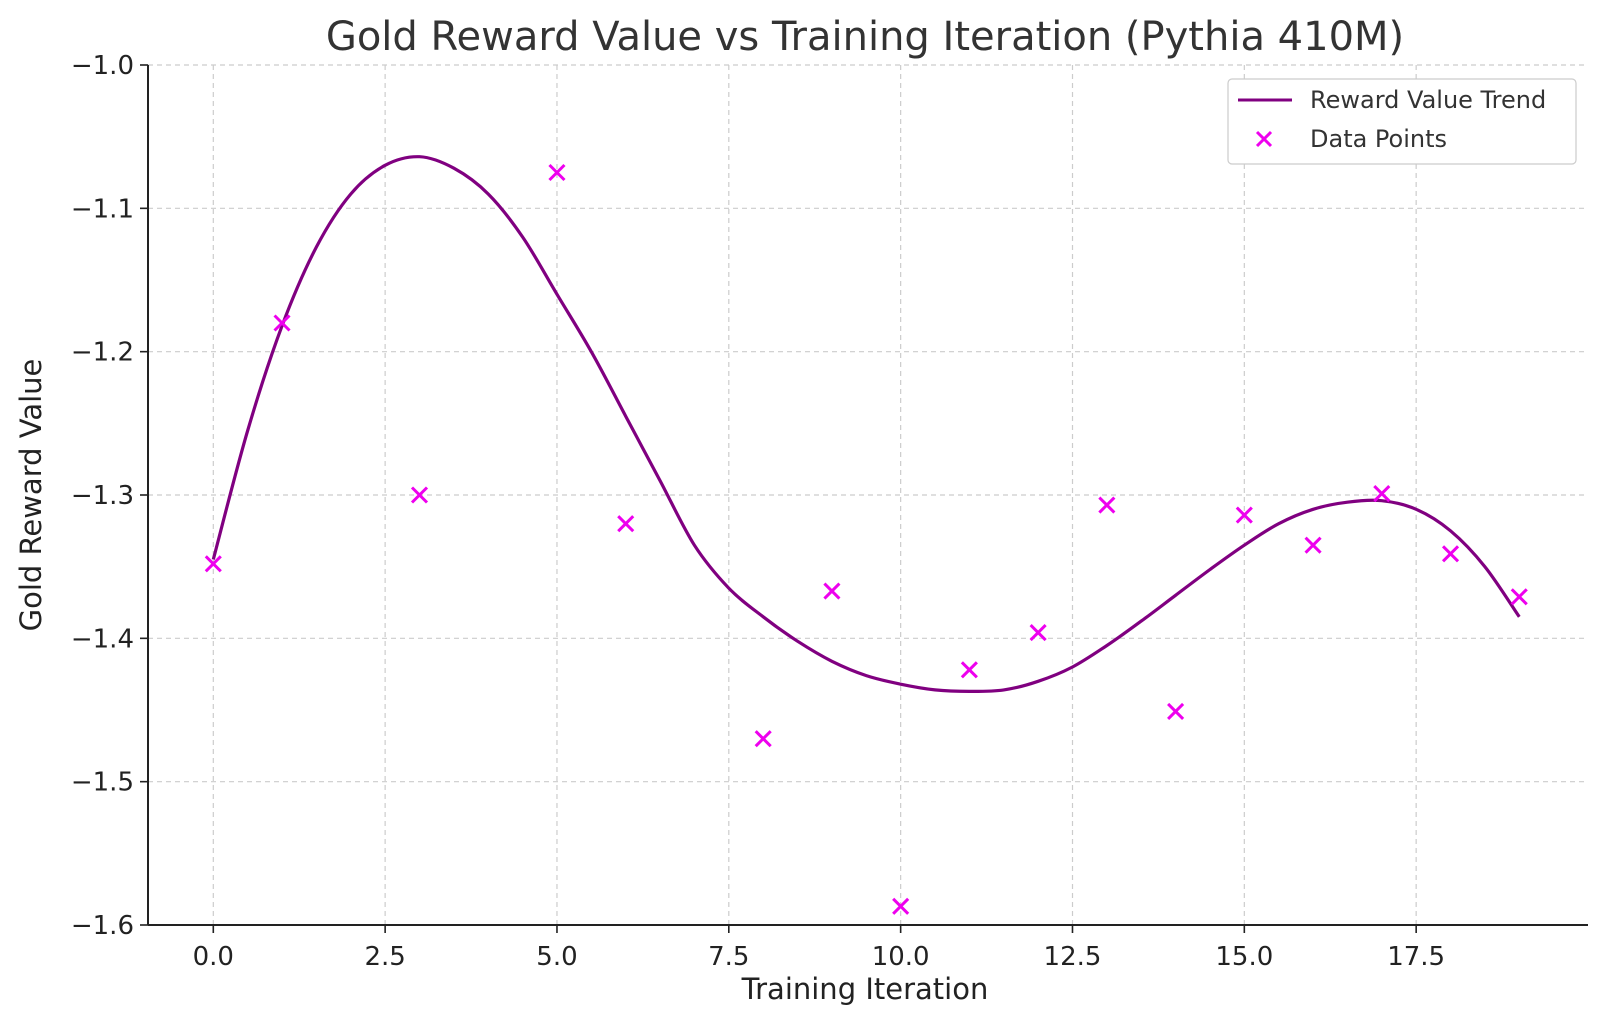  Describe the element at coordinates (865, 989) in the screenshot. I see `x-axis-label: Training Iteration` at that location.